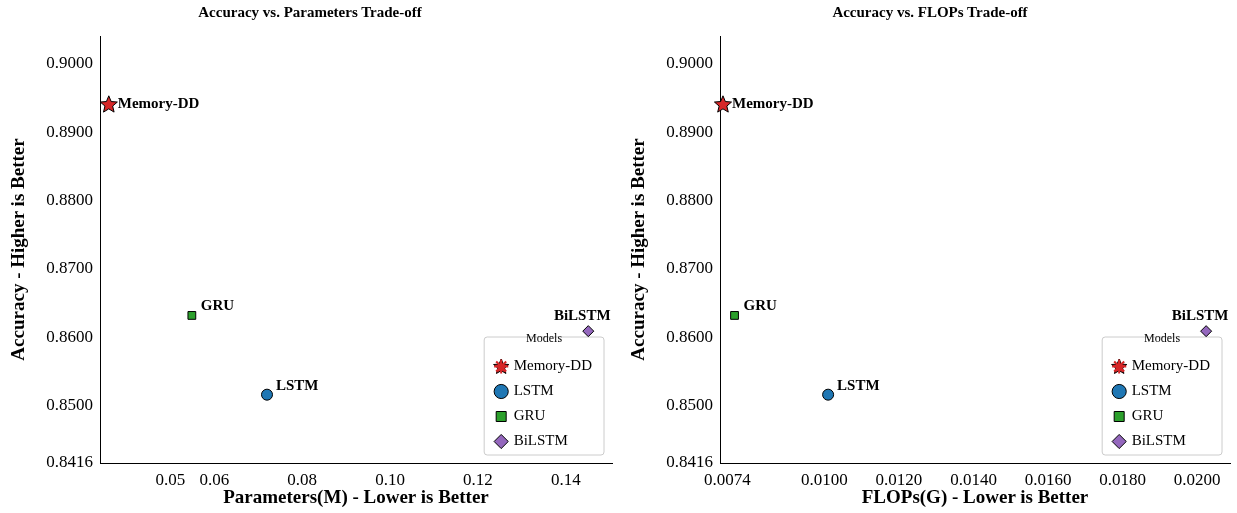 The image size is (1237, 513). What do you see at coordinates (728, 479) in the screenshot?
I see `x-tick-label: 0.0074` at bounding box center [728, 479].